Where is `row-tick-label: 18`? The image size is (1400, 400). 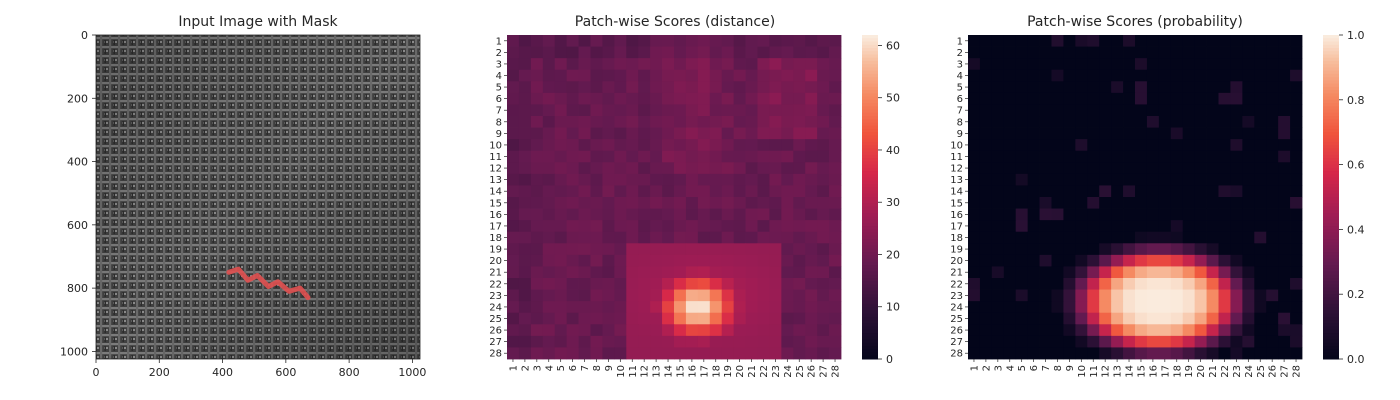 row-tick-label: 18 is located at coordinates (495, 238).